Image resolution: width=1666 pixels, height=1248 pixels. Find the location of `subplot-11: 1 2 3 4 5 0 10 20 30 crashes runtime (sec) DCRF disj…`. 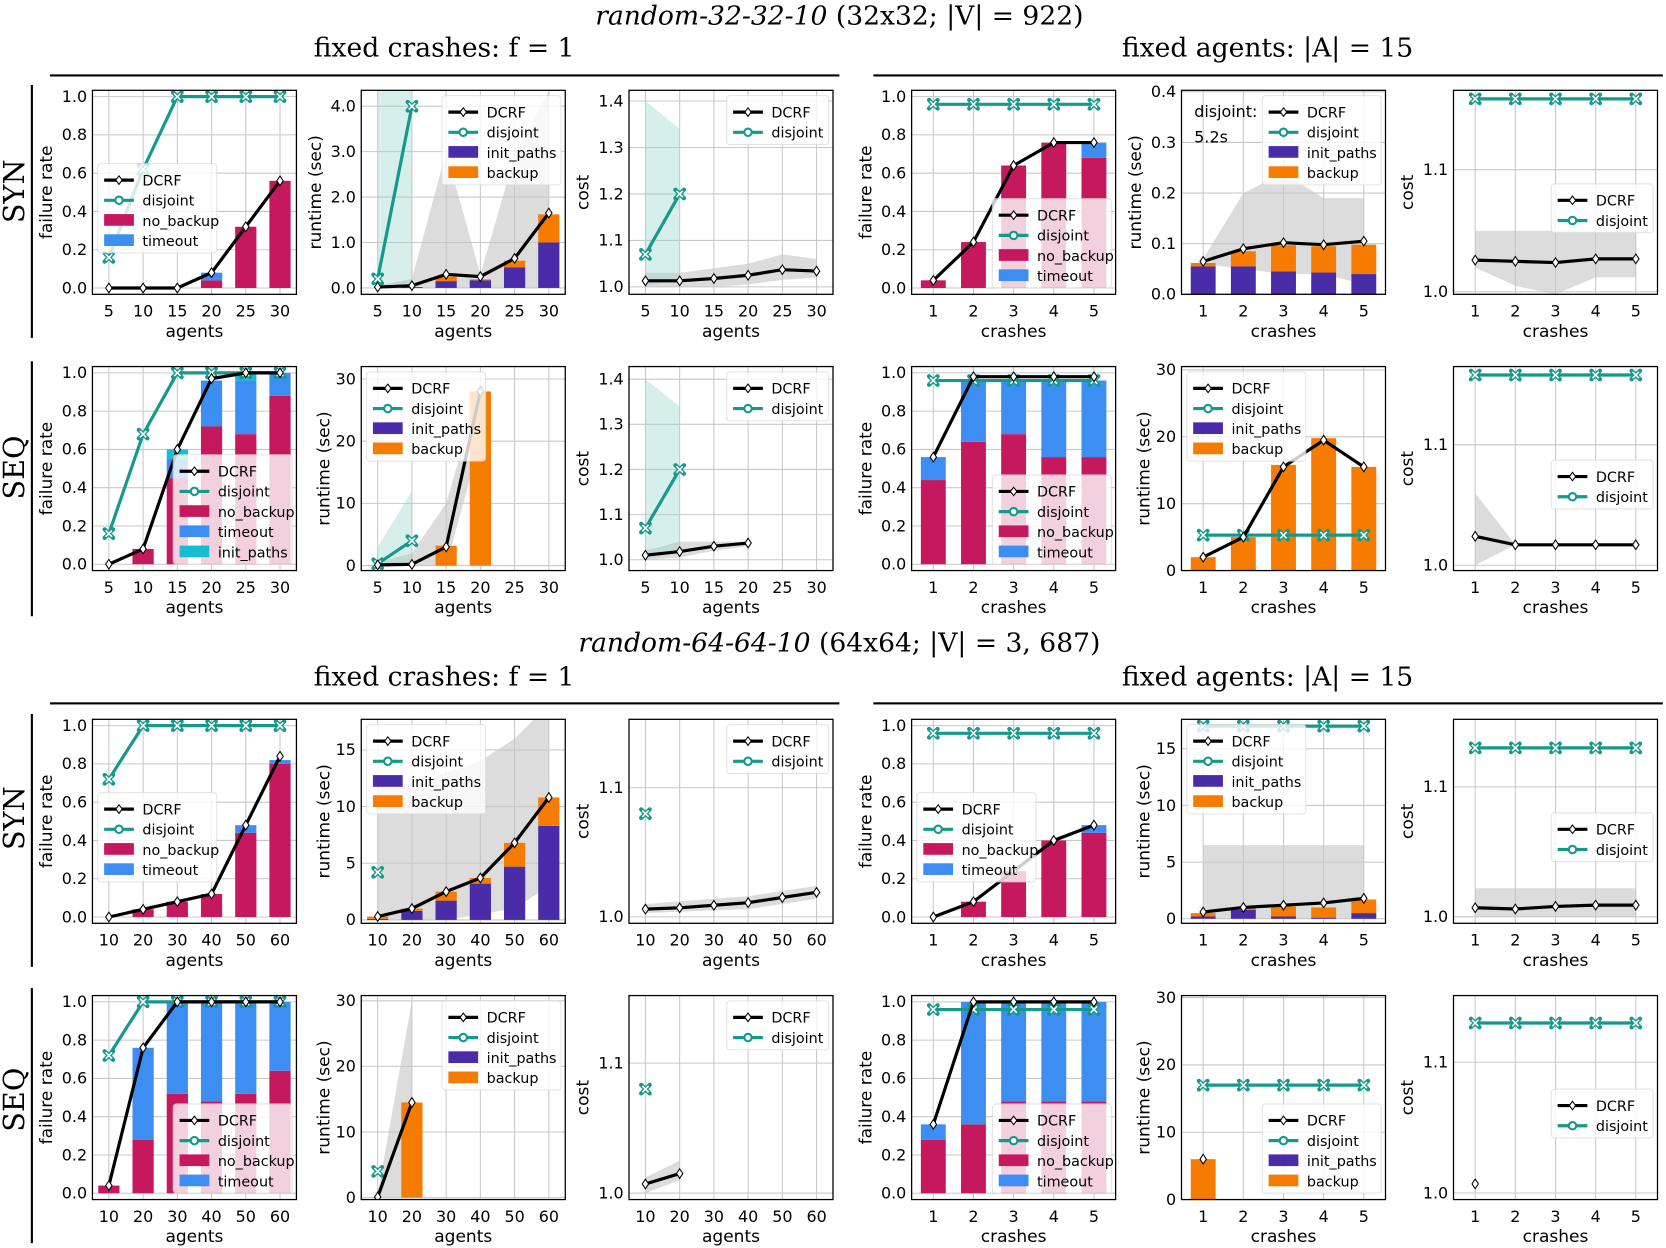

subplot-11: 1 2 3 4 5 0 10 20 30 crashes runtime (sec) DCRF disj… is located at coordinates (1261, 489).